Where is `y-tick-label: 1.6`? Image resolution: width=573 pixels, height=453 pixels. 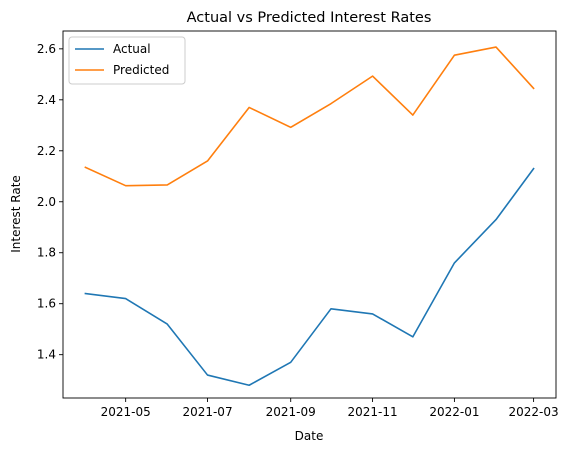 y-tick-label: 1.6 is located at coordinates (46, 304).